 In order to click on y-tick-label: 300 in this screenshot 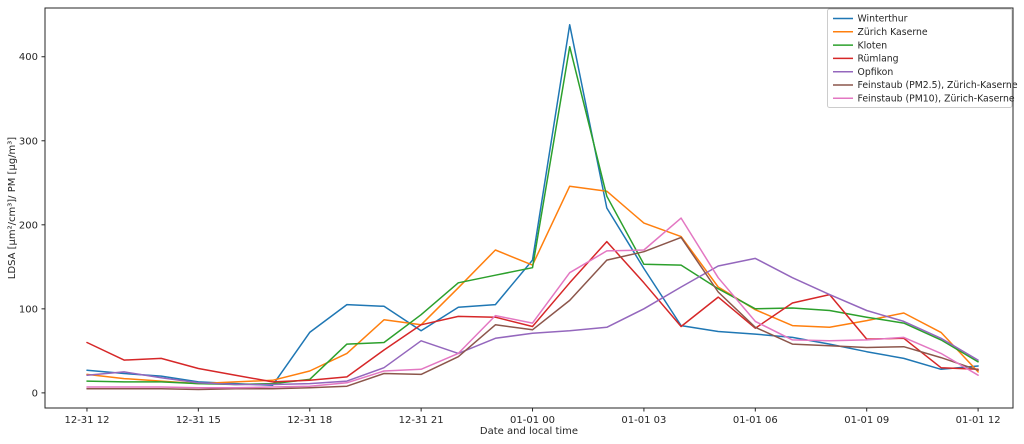, I will do `click(28, 141)`.